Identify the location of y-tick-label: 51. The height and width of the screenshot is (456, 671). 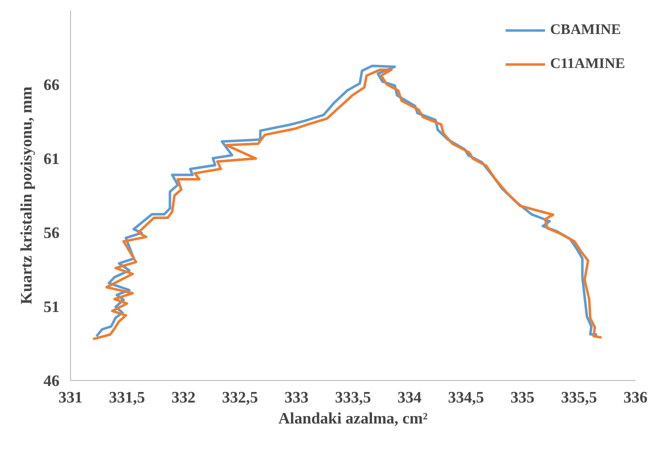
(52, 307).